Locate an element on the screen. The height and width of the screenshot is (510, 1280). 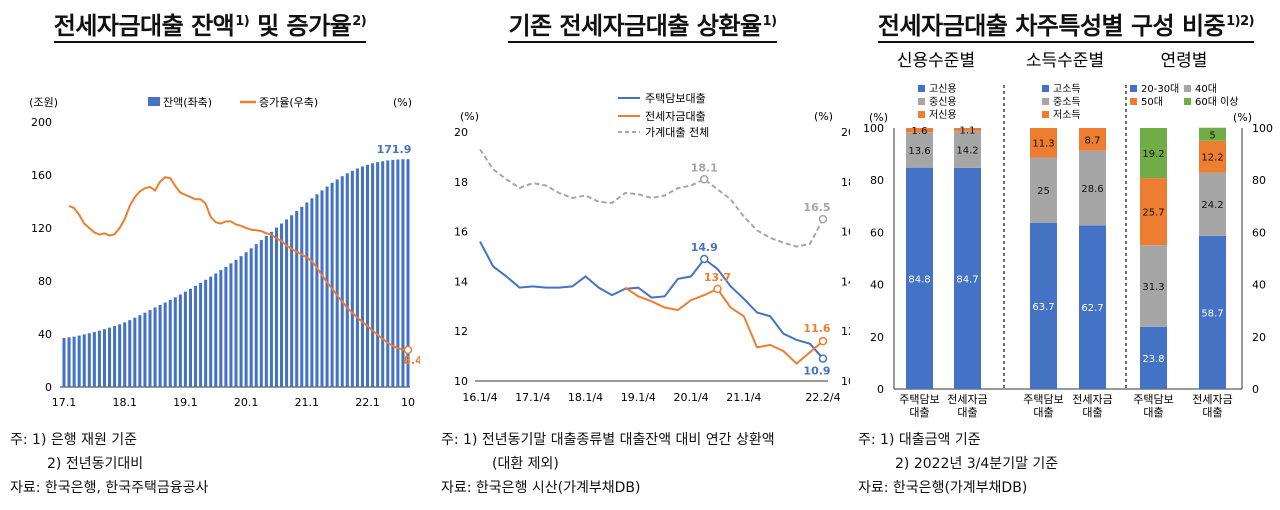
segment-value-label: 14.2 is located at coordinates (967, 150).